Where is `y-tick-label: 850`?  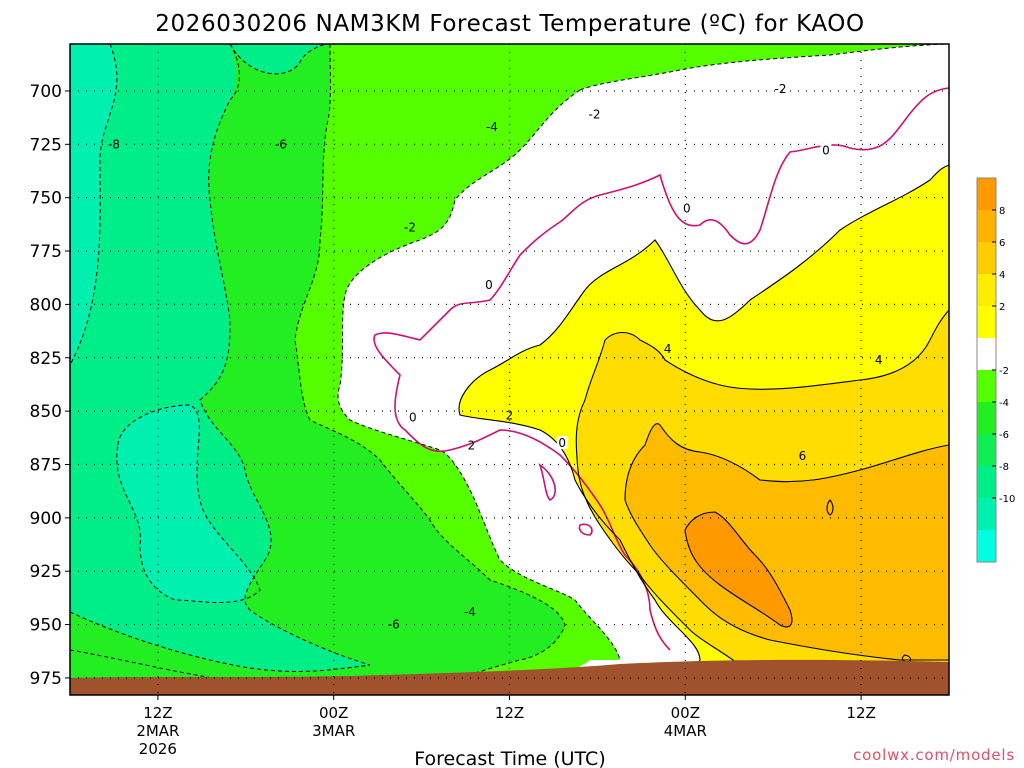
y-tick-label: 850 is located at coordinates (46, 412).